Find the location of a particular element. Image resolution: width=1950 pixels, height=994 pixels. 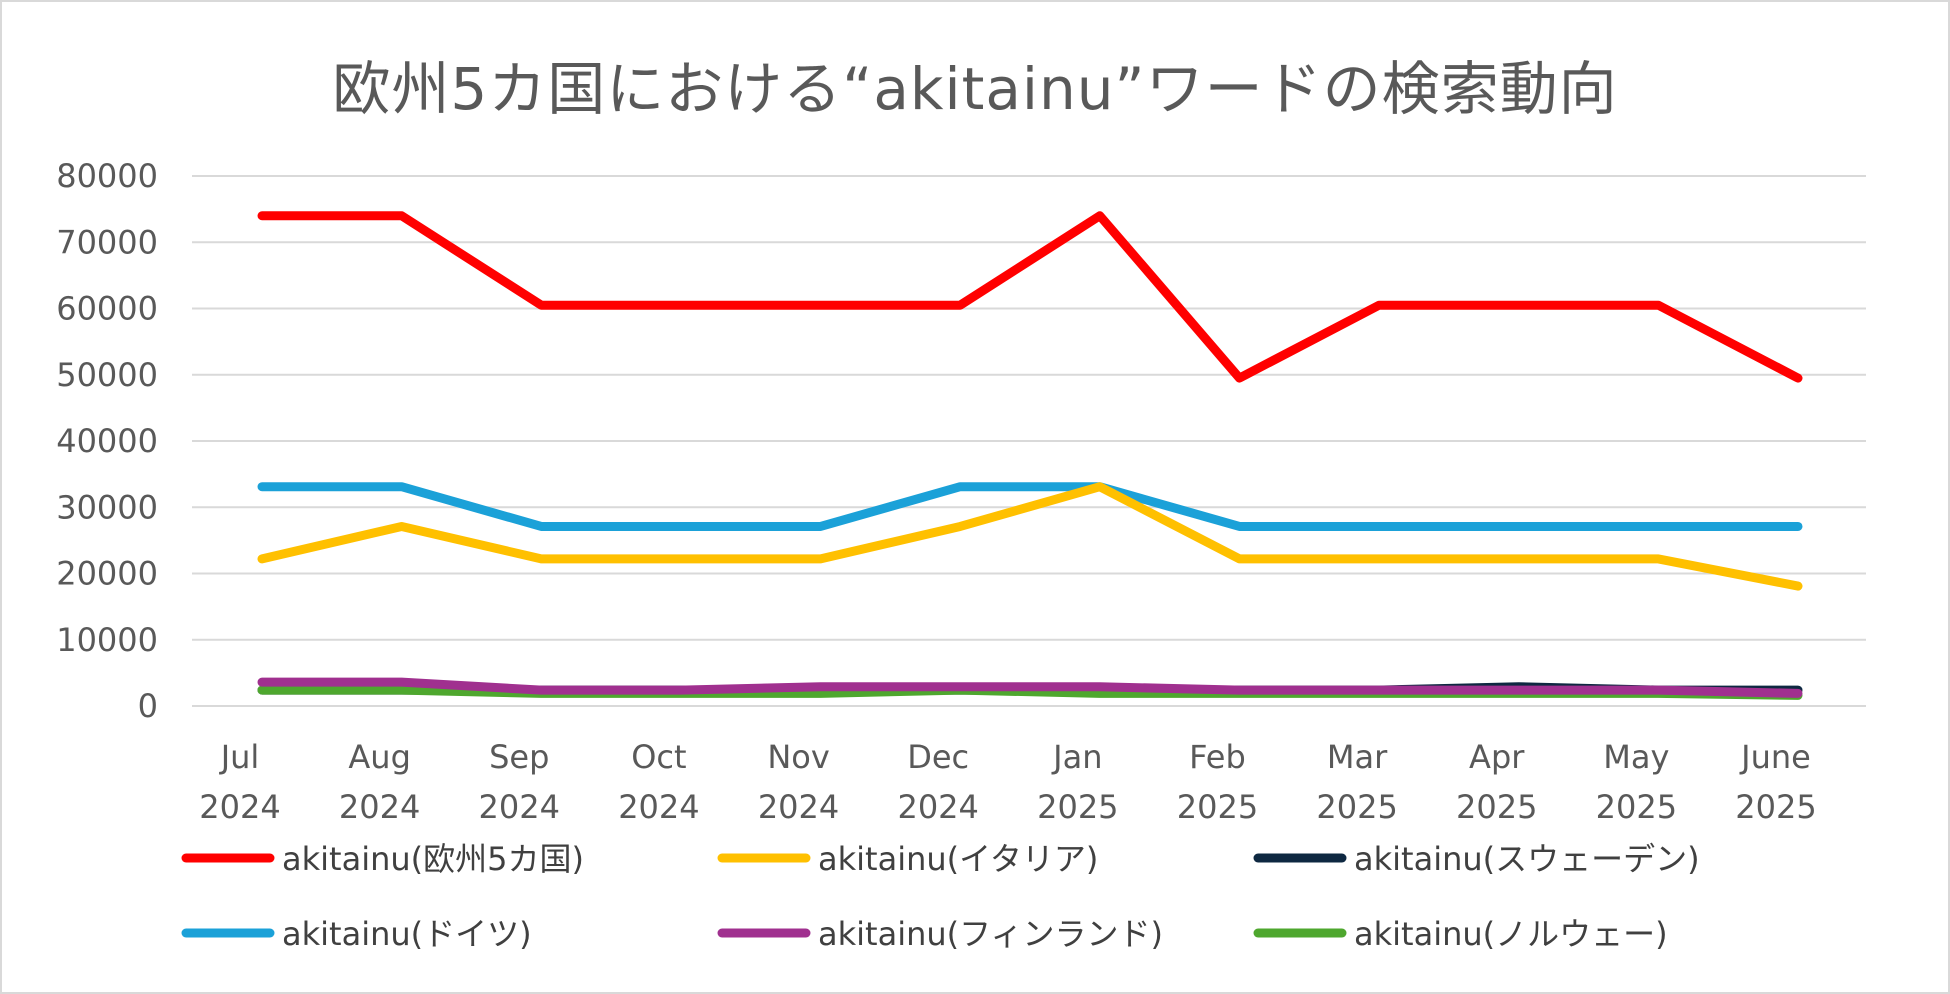

legend-item: akitainu(欧州5カ国) is located at coordinates (382, 859).